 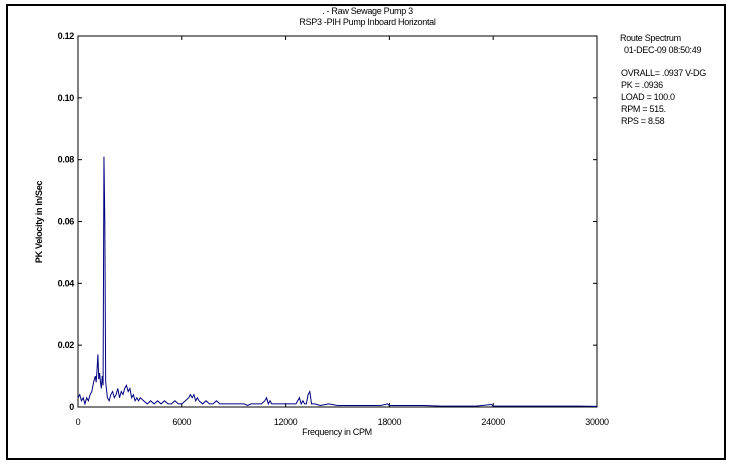 What do you see at coordinates (66, 345) in the screenshot?
I see `y-tick-label: 0.02` at bounding box center [66, 345].